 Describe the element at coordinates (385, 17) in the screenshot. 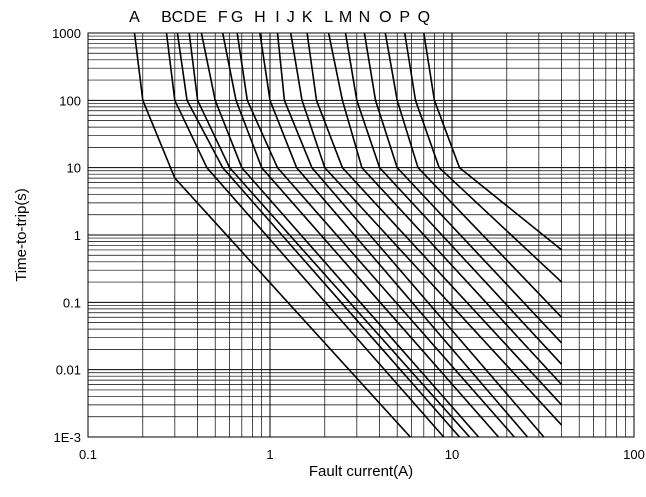

I see `curve-label-o: O` at that location.